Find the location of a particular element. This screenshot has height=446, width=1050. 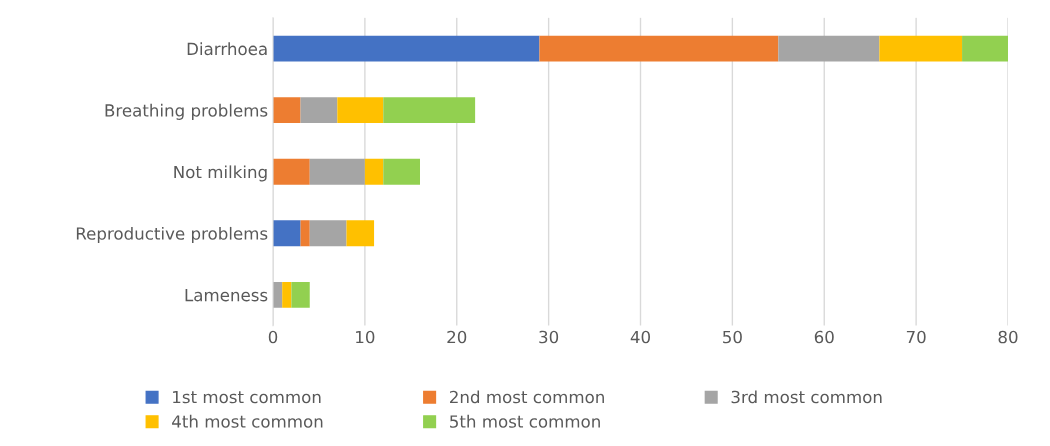

y-tick-label: Diarrhoea is located at coordinates (227, 49).